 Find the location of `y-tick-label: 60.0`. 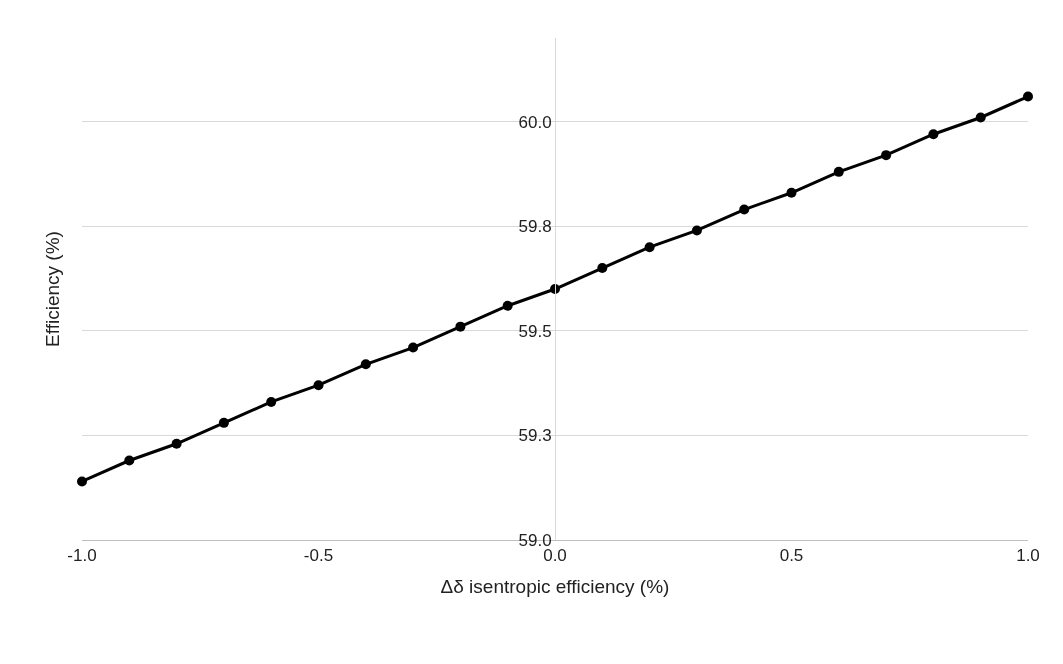

y-tick-label: 60.0 is located at coordinates (535, 122).